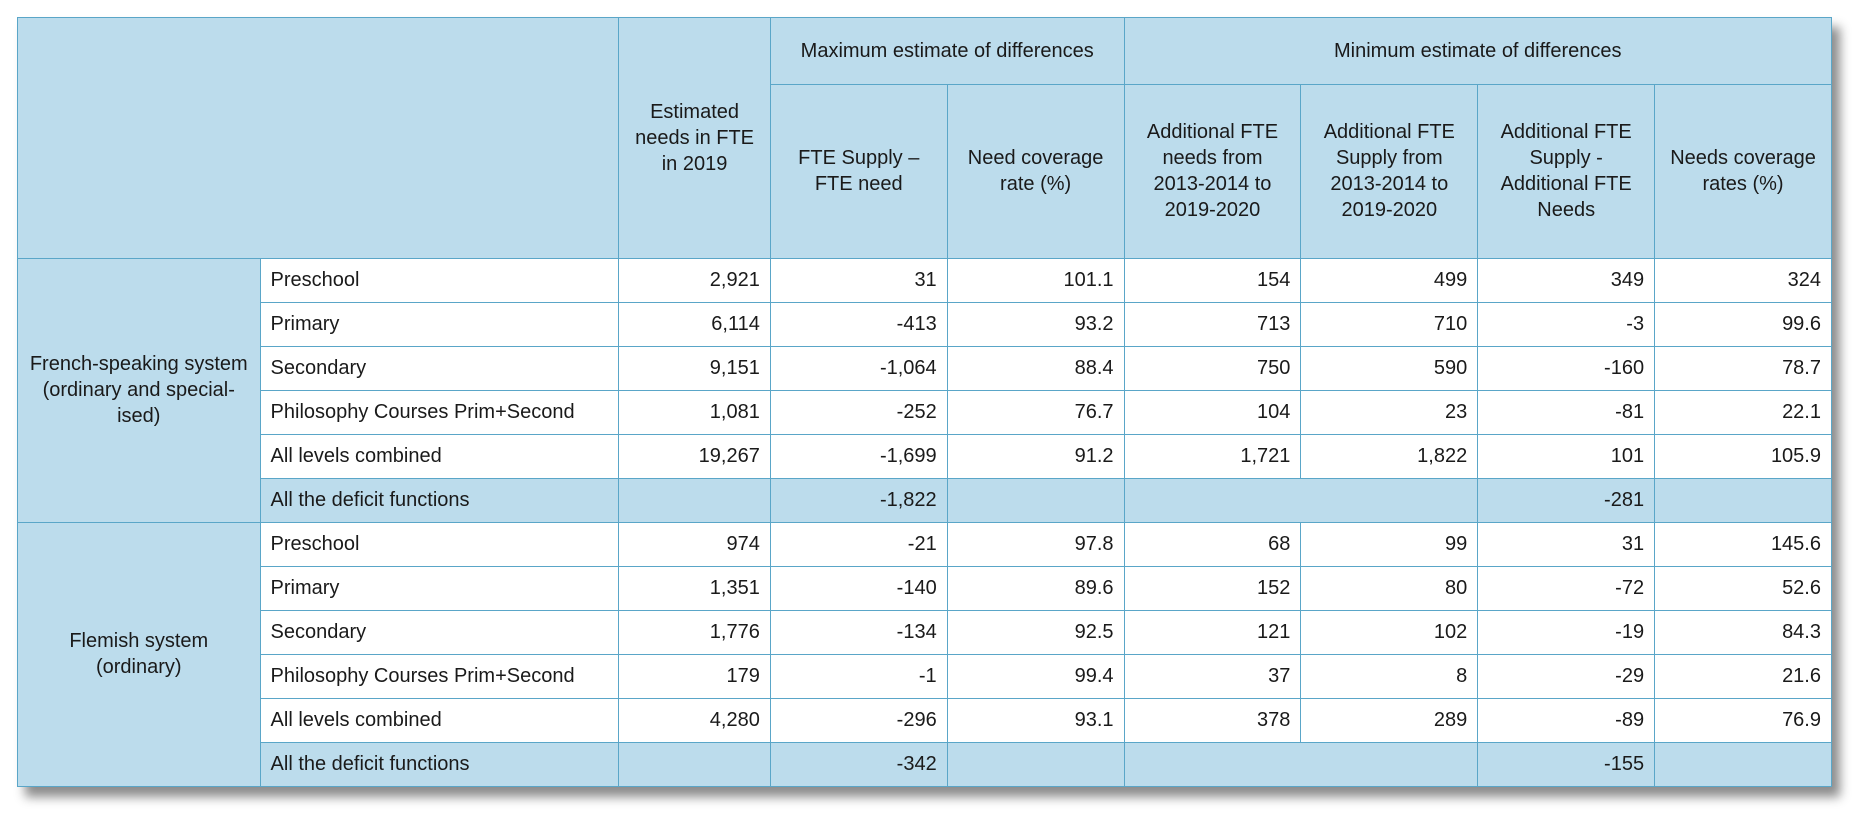 The height and width of the screenshot is (818, 1865). What do you see at coordinates (1212, 720) in the screenshot?
I see `cell-additional-needs: 378` at bounding box center [1212, 720].